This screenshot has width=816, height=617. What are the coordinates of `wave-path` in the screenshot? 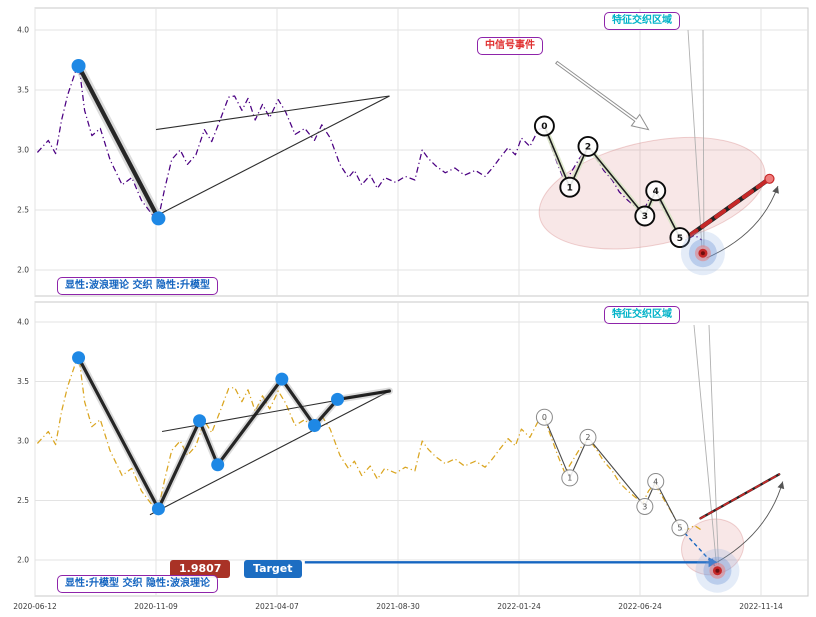 It's located at (612, 472).